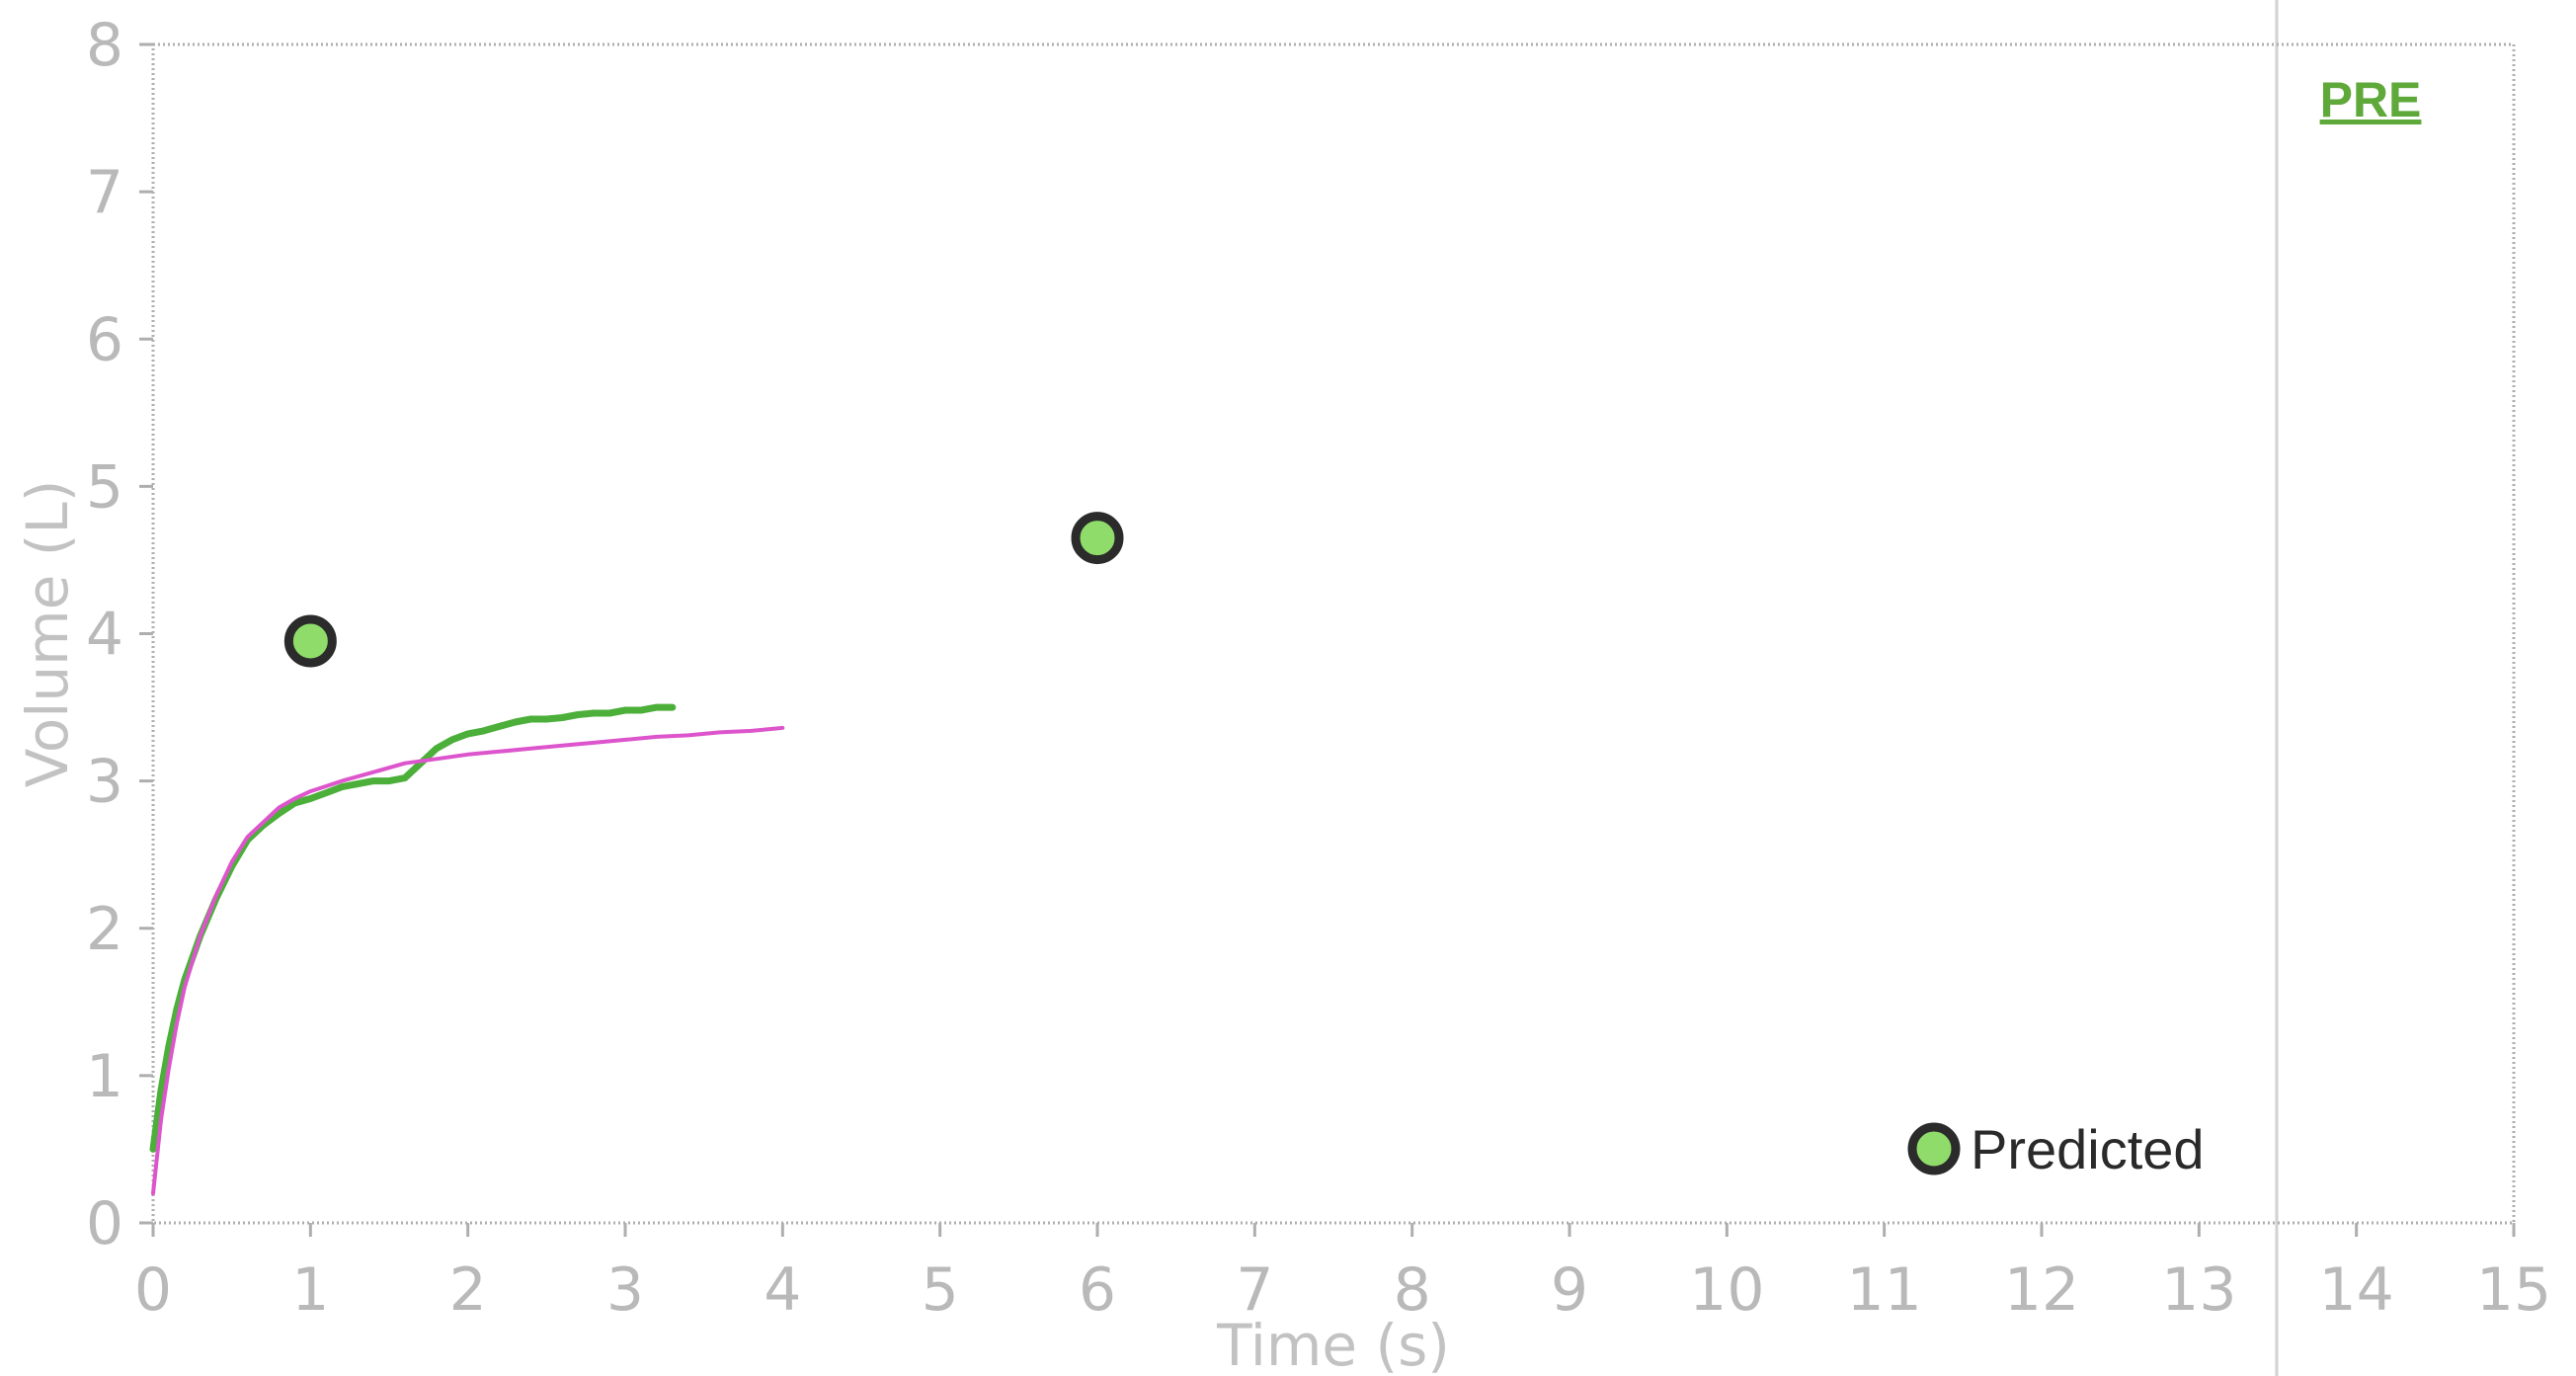 The image size is (2576, 1376). Describe the element at coordinates (104, 45) in the screenshot. I see `y-tick-label: 8` at that location.